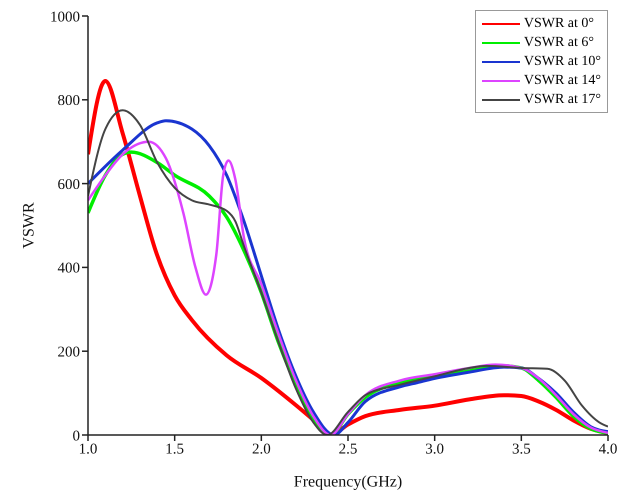  I want to click on x-tick-label: 1.5, so click(174, 450).